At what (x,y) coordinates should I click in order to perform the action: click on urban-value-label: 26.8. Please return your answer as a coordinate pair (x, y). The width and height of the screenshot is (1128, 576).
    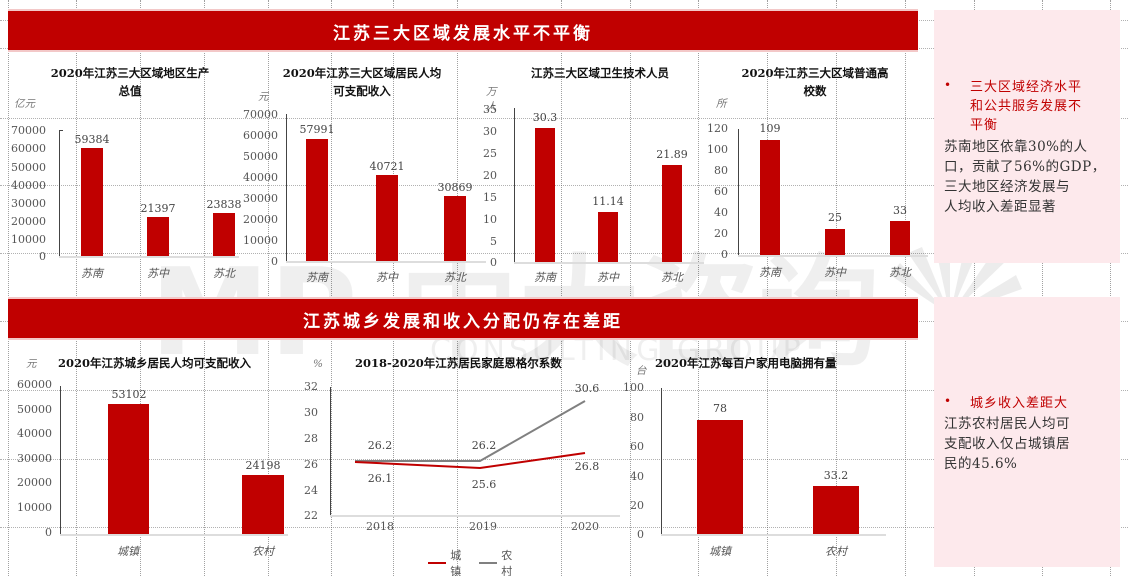
    Looking at the image, I should click on (587, 466).